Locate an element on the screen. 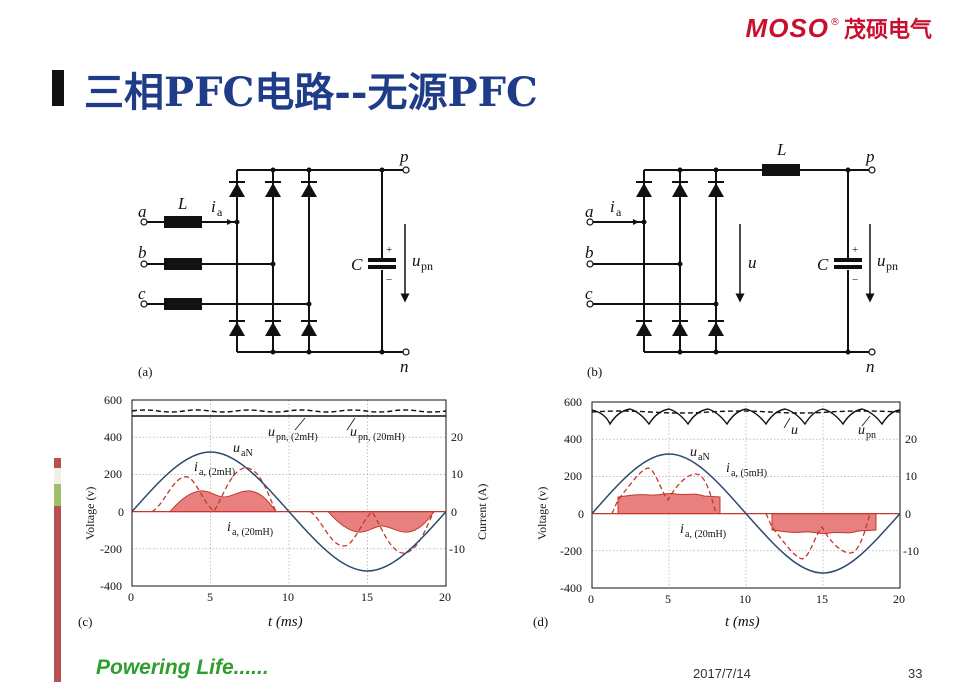  plot-c-caption: (c) is located at coordinates (85, 621).